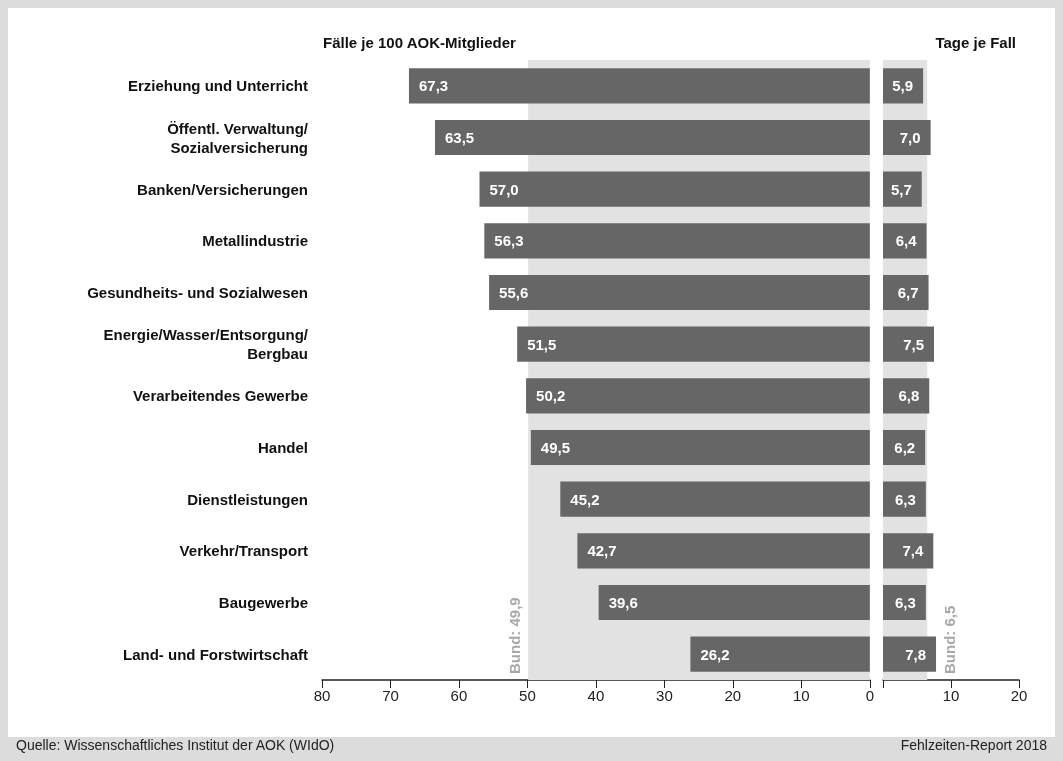 The image size is (1063, 761). Describe the element at coordinates (255, 241) in the screenshot. I see `y-tick-label: Metallindustrie` at that location.